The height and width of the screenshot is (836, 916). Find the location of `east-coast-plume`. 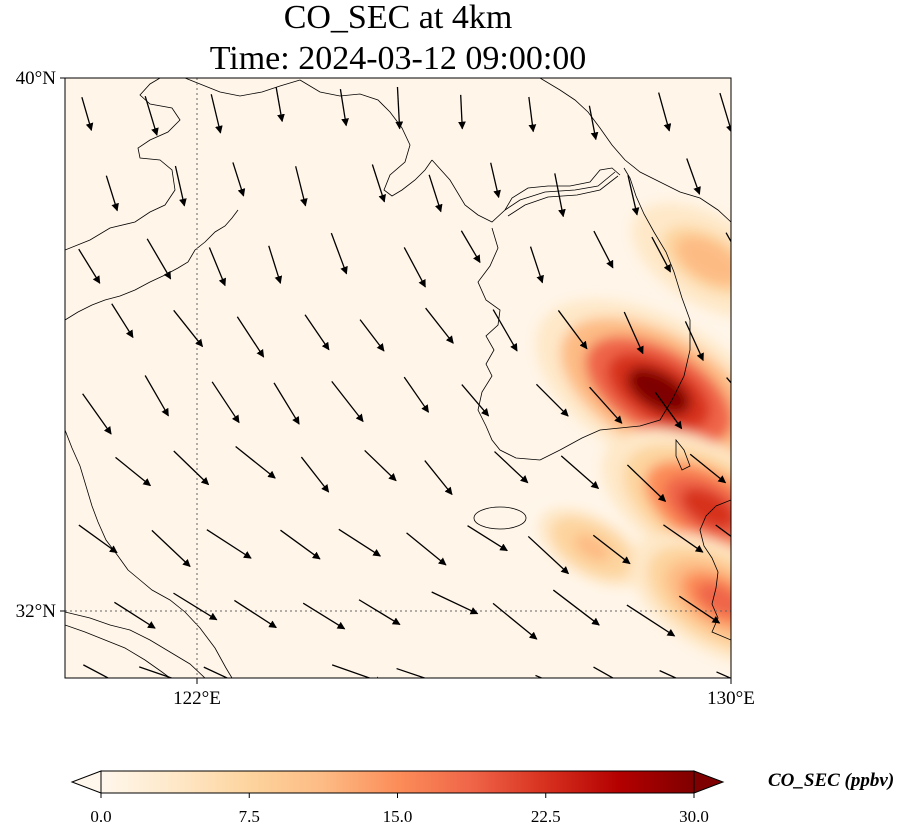

east-coast-plume is located at coordinates (681, 260).